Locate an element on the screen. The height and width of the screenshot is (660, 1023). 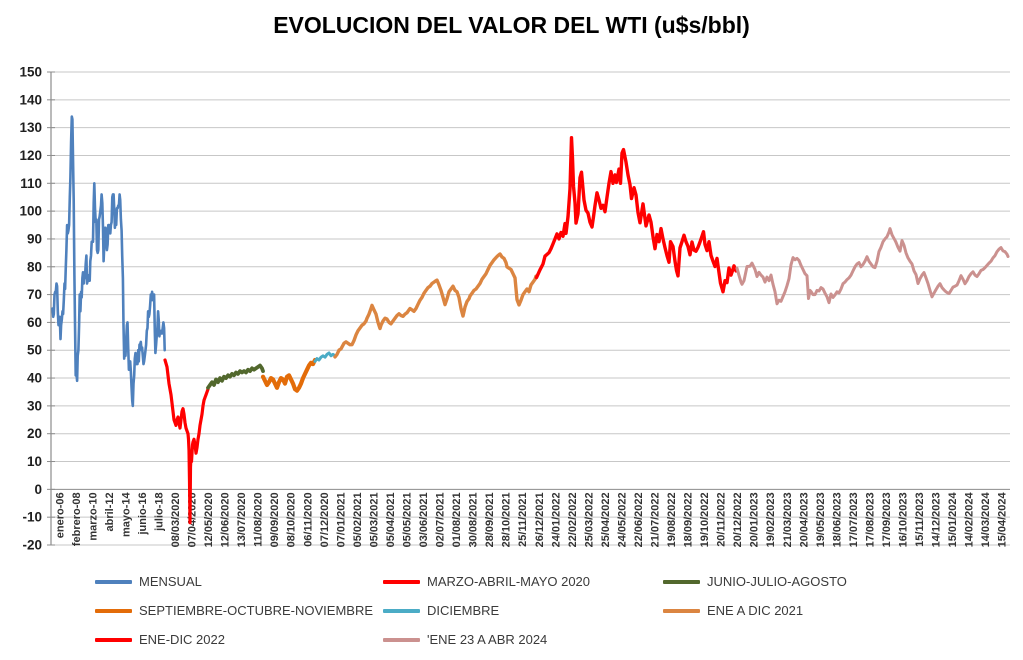
x-axis-label: 15/11/2023 is located at coordinates (920, 519).